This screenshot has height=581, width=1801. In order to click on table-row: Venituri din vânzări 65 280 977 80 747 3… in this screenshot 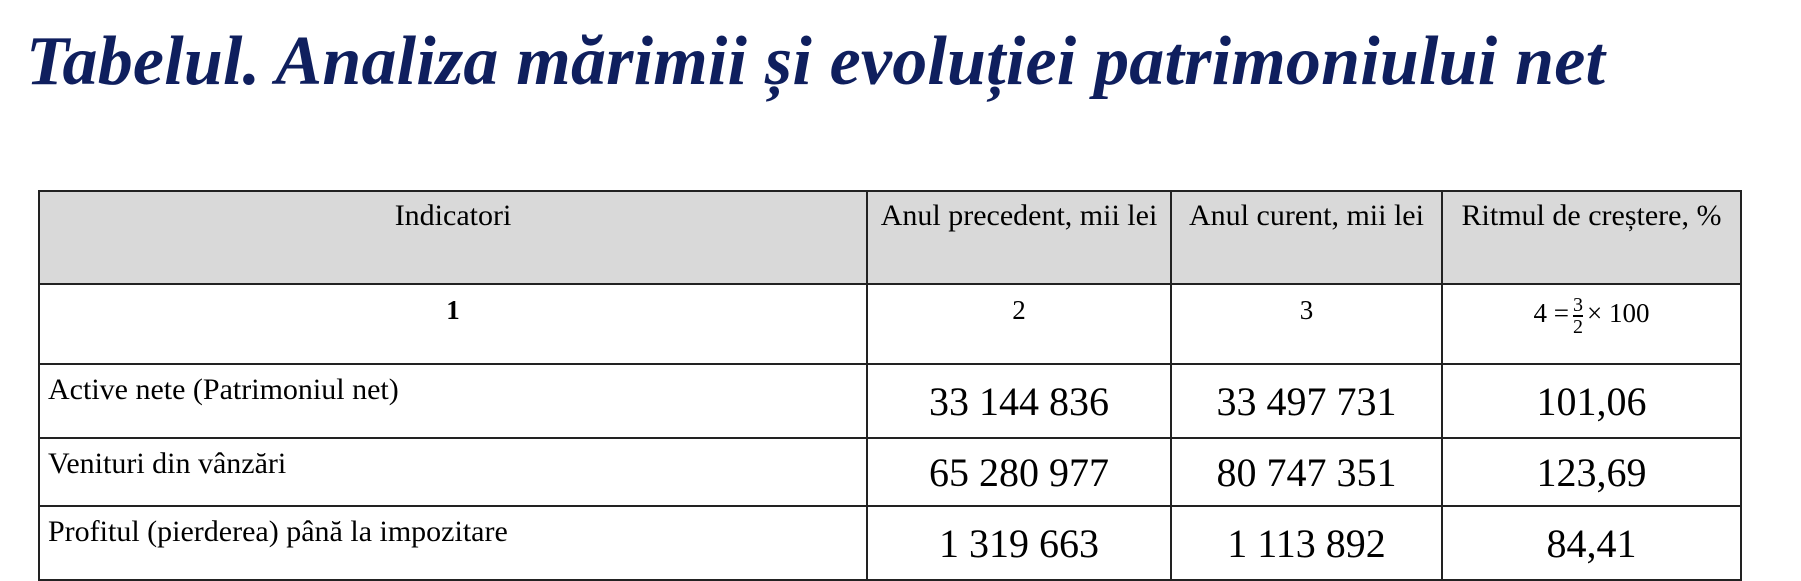, I will do `click(890, 472)`.